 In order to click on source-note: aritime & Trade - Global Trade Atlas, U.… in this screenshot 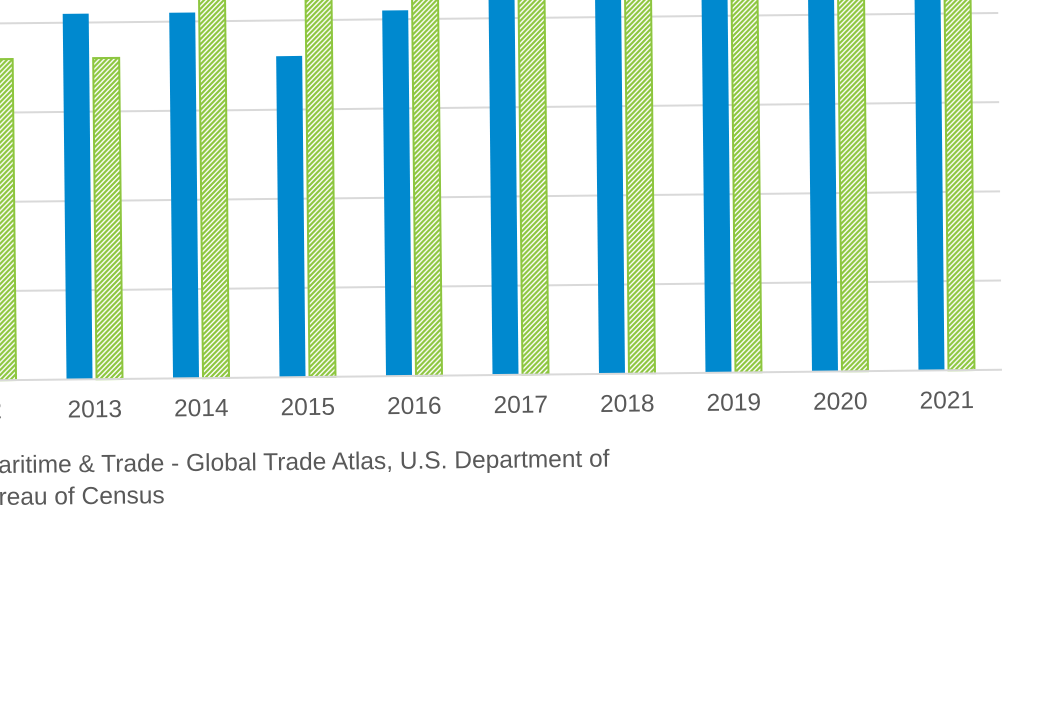, I will do `click(305, 478)`.